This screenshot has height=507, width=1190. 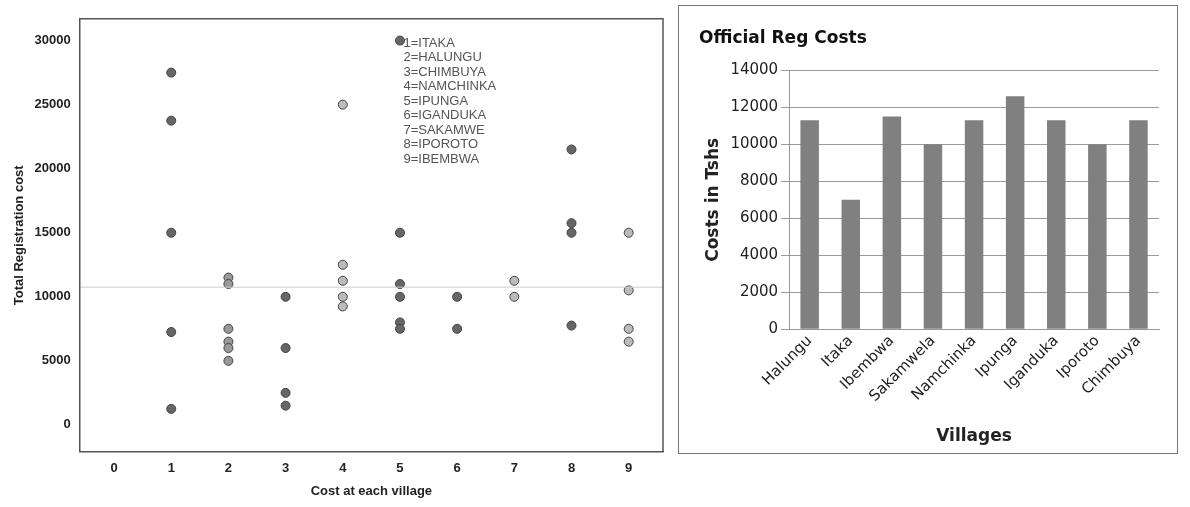 I want to click on y-axis-title: Costs in Tshs, so click(x=711, y=199).